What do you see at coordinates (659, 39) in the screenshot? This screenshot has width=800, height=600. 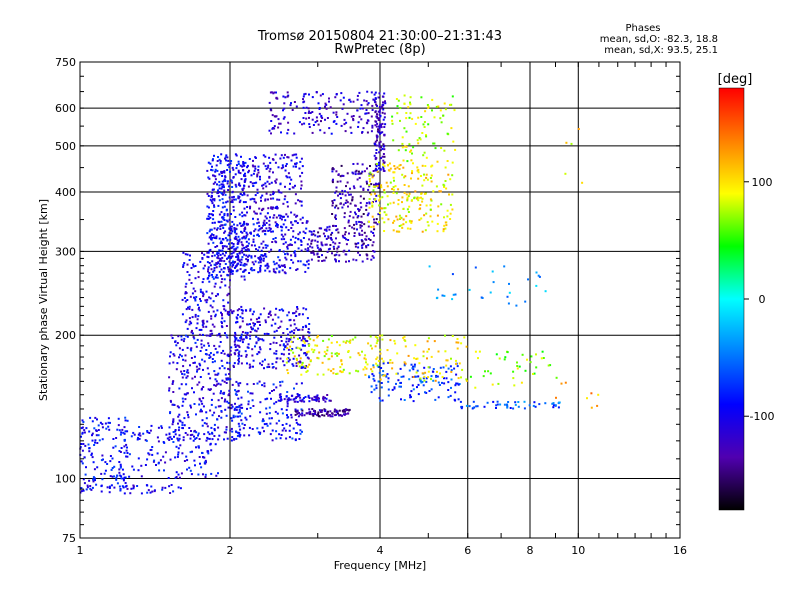 I see `phases-o-stats: mean, sd,O: -82.3, 18.8` at bounding box center [659, 39].